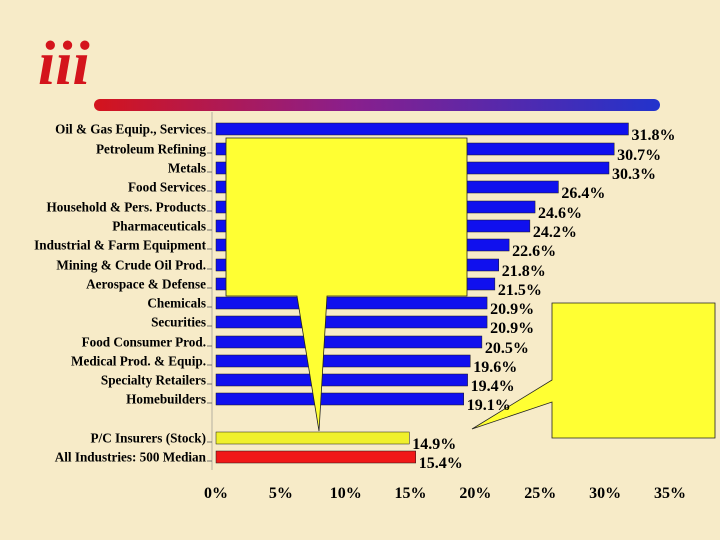  What do you see at coordinates (153, 380) in the screenshot?
I see `category-label: Specialty Retailers` at bounding box center [153, 380].